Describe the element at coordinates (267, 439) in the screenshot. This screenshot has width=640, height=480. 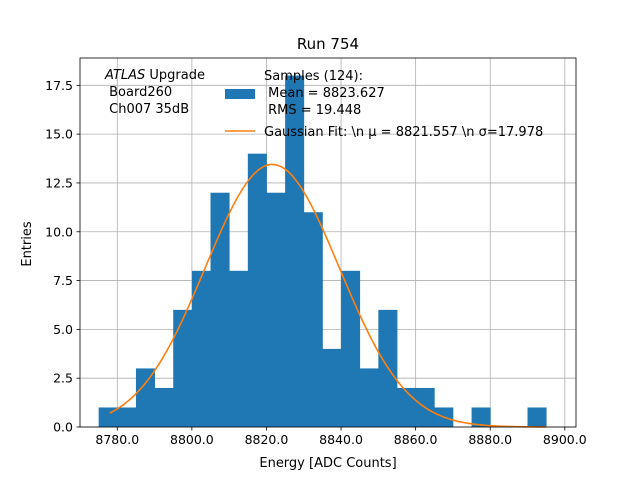
I see `x-tick-label: 8820.0` at that location.